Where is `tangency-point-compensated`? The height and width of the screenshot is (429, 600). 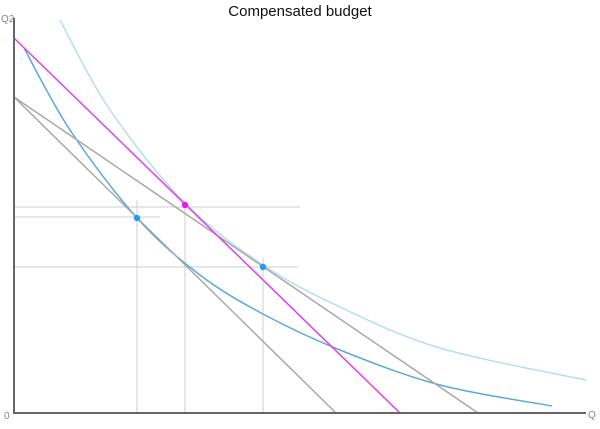 tangency-point-compensated is located at coordinates (137, 218).